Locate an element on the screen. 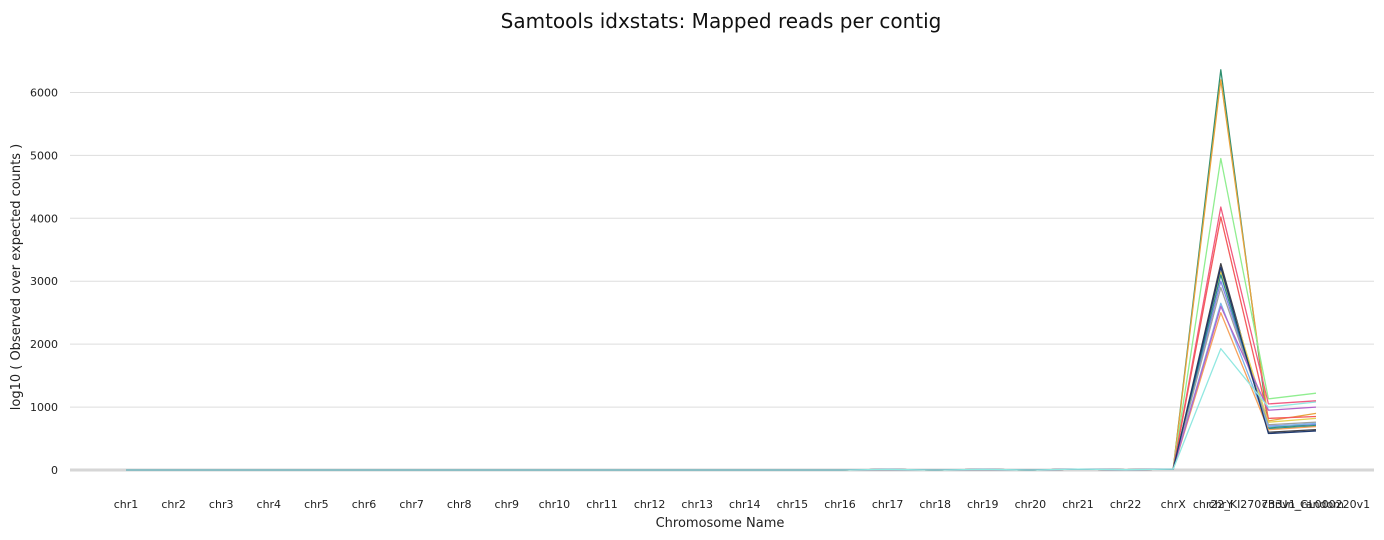  x-tick-label: chr22_KI270733v1_random is located at coordinates (1268, 504).